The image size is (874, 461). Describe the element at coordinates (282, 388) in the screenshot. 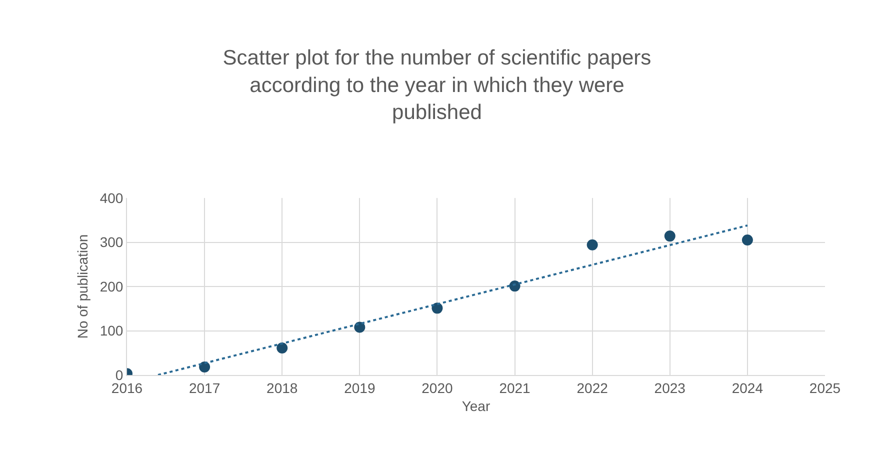

I see `x-tick-label: 2018` at that location.